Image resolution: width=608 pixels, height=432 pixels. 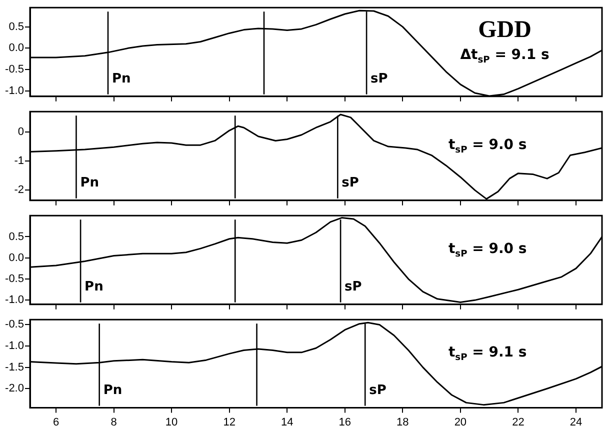 I want to click on x-tick-label: 8, so click(x=113, y=422).